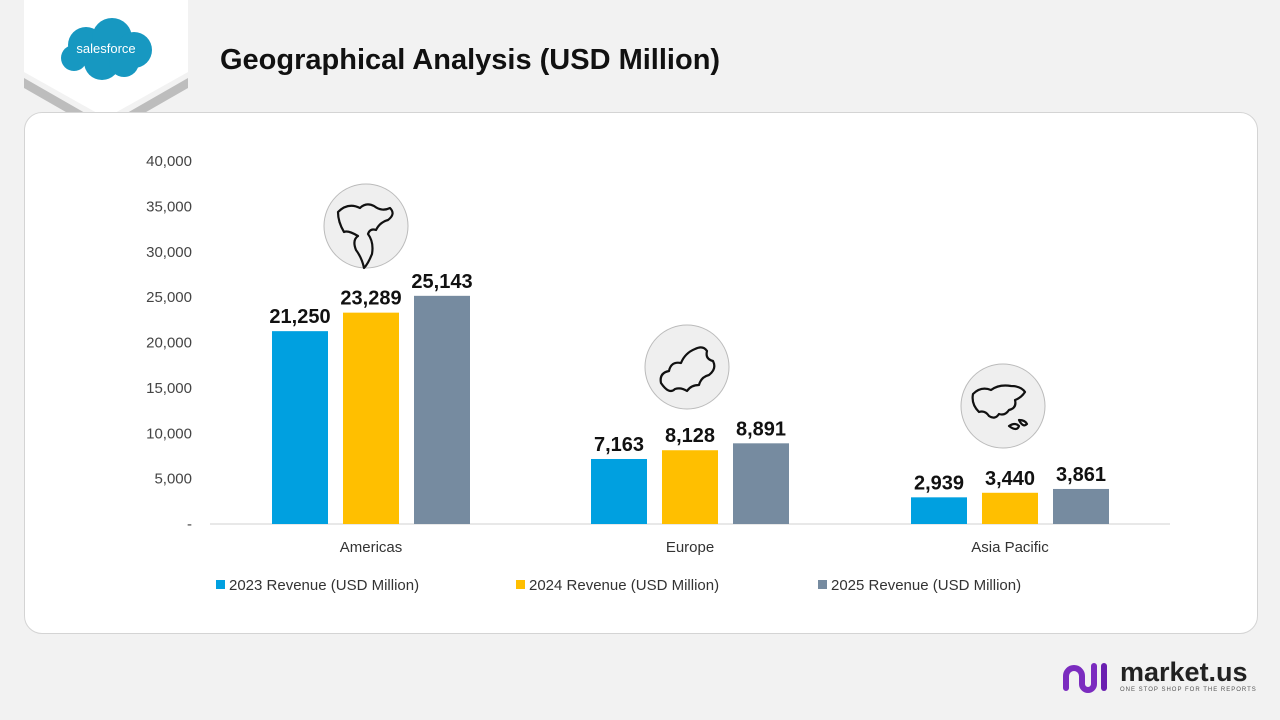 Image resolution: width=1280 pixels, height=720 pixels. Describe the element at coordinates (169, 297) in the screenshot. I see `y-tick-label: 25,000` at that location.